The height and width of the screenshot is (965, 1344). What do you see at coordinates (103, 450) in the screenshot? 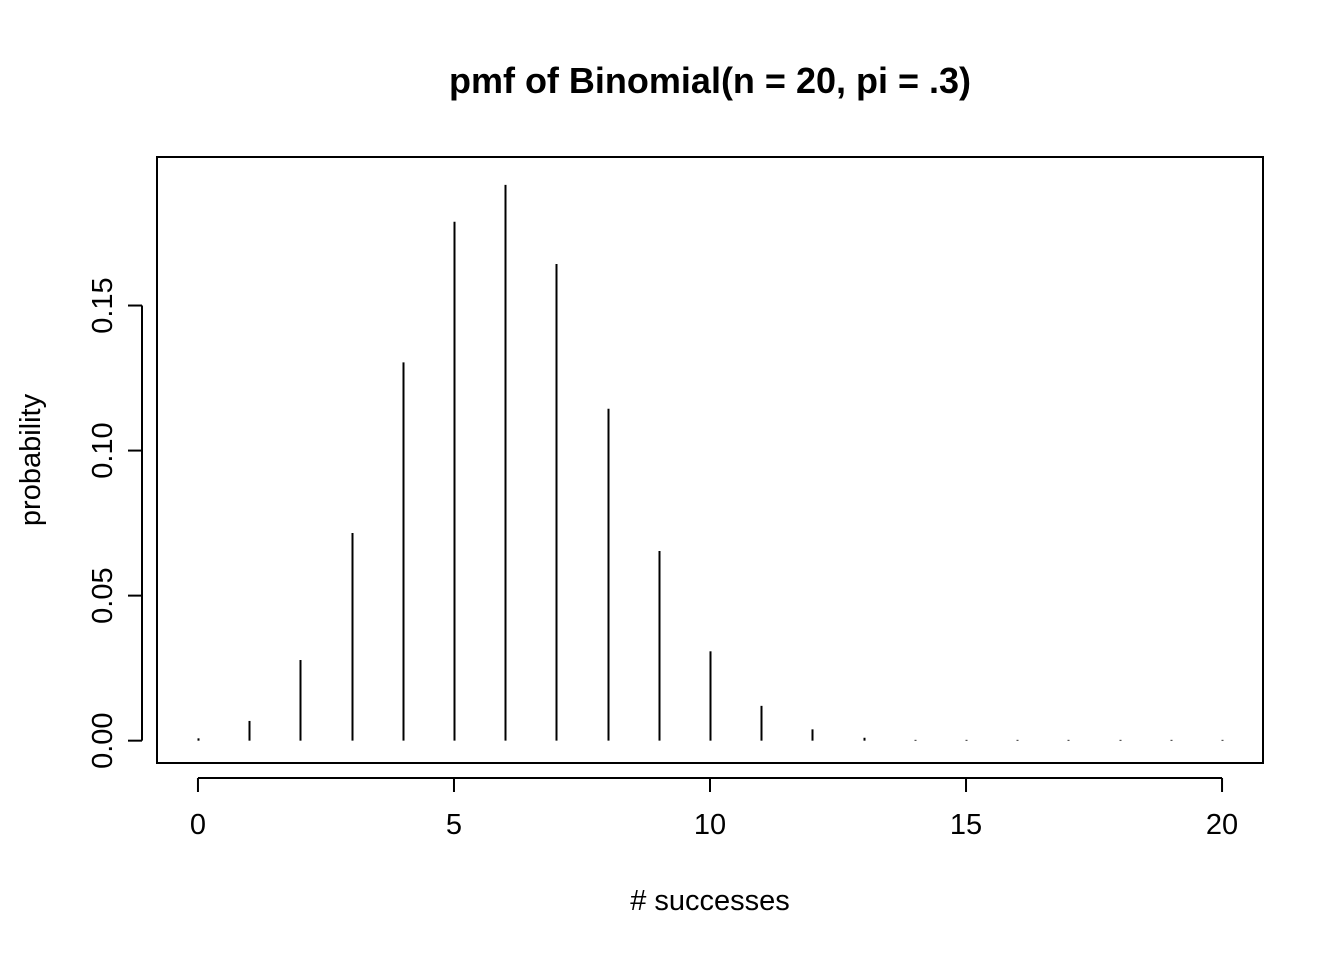
I see `y-tick-label-0.10: 0.10` at bounding box center [103, 450].